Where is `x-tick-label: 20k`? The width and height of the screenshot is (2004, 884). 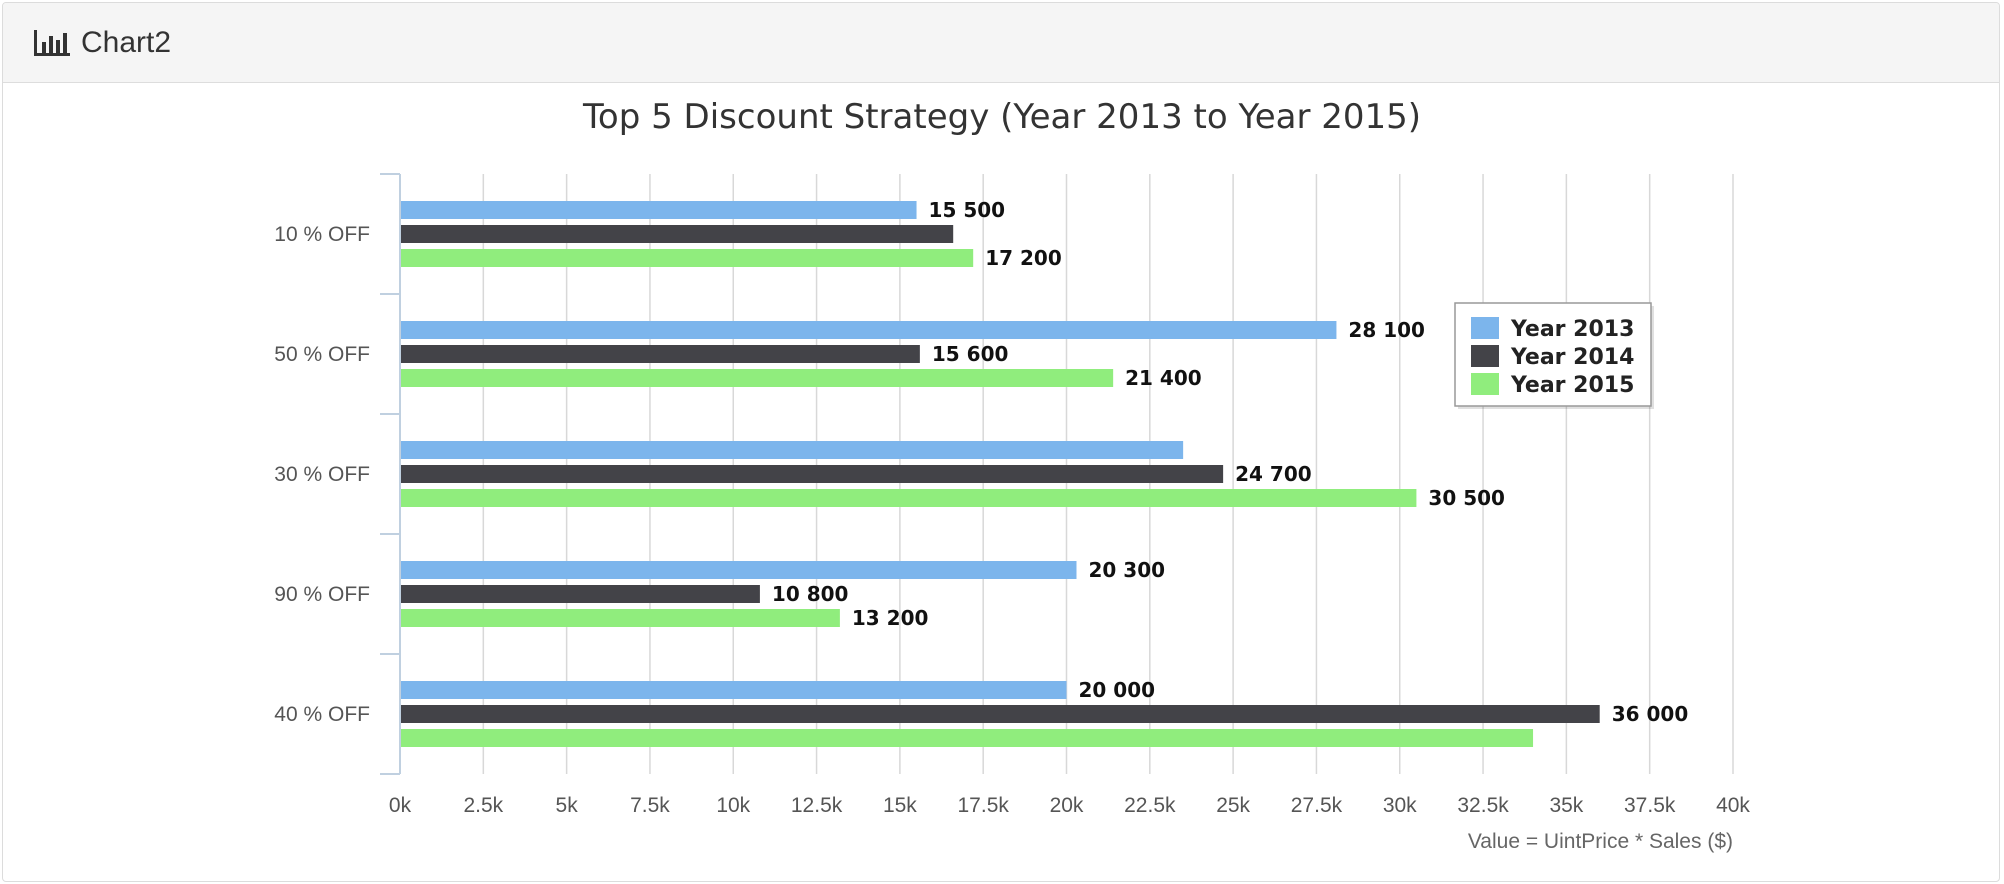 x-tick-label: 20k is located at coordinates (1067, 805).